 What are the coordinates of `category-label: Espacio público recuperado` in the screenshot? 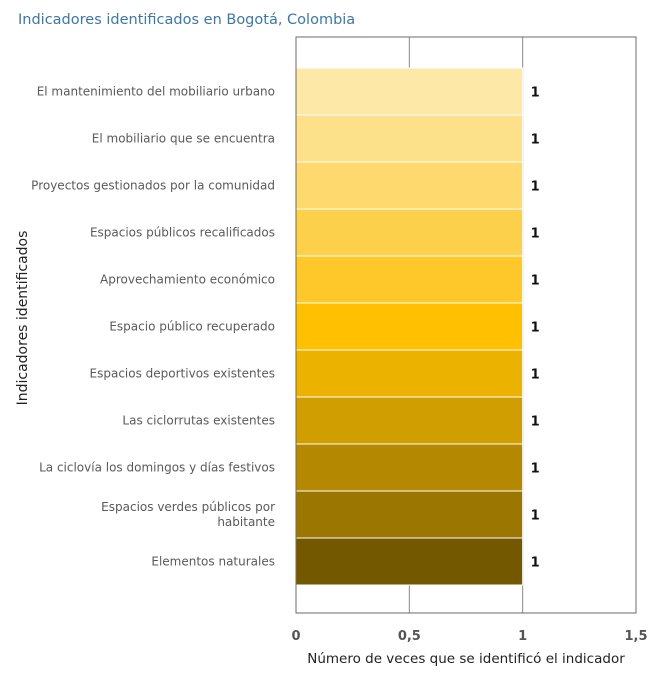 It's located at (192, 327).